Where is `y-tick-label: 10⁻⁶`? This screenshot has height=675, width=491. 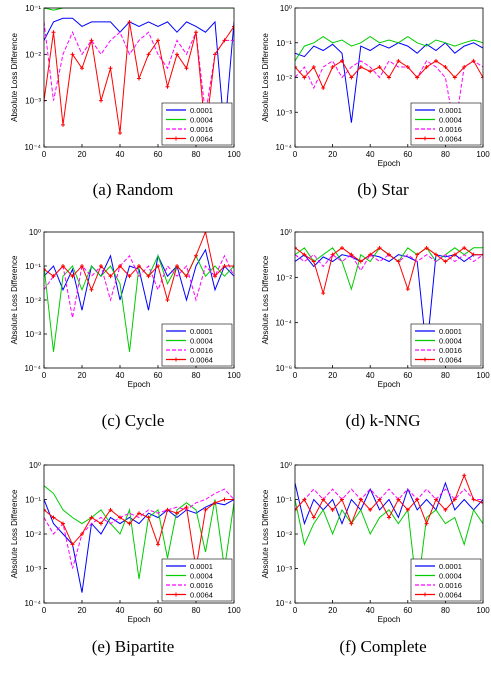
y-tick-label: 10⁻⁶ is located at coordinates (284, 368).